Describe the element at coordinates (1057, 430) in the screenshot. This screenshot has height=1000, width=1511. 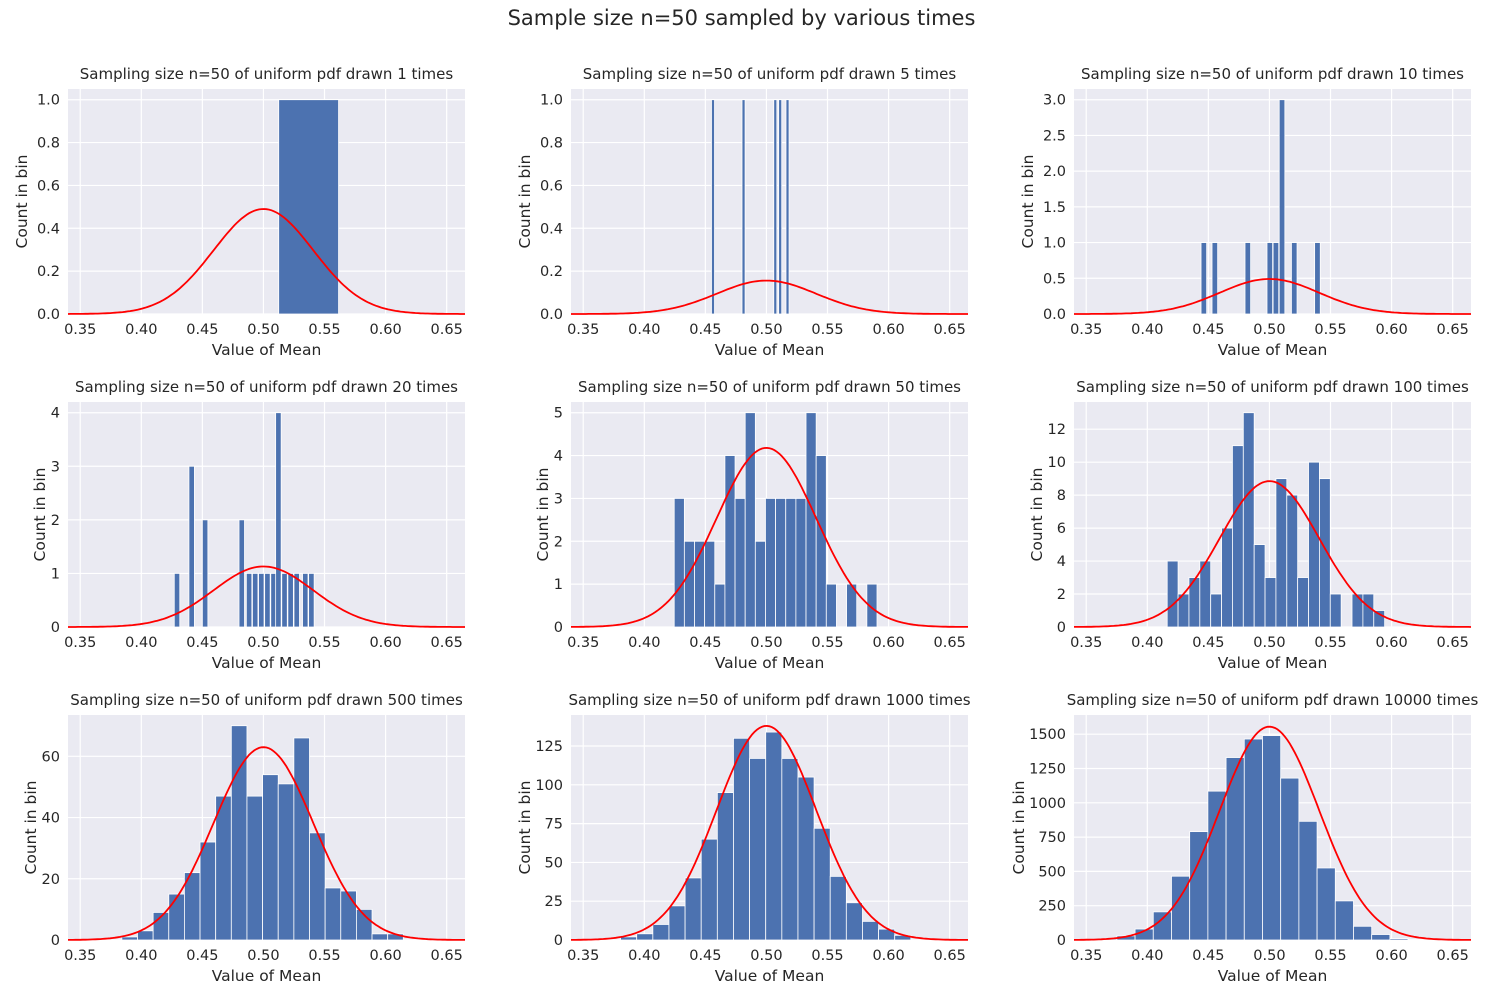
I see `y-tick-label: 12` at that location.